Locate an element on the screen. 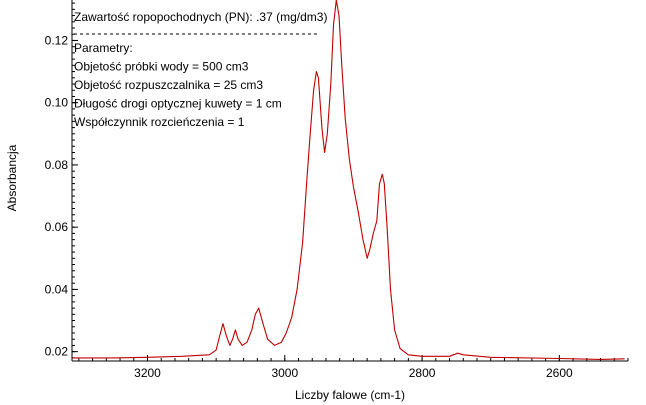 This screenshot has height=405, width=646. x-tick-label: 3000 is located at coordinates (284, 373).